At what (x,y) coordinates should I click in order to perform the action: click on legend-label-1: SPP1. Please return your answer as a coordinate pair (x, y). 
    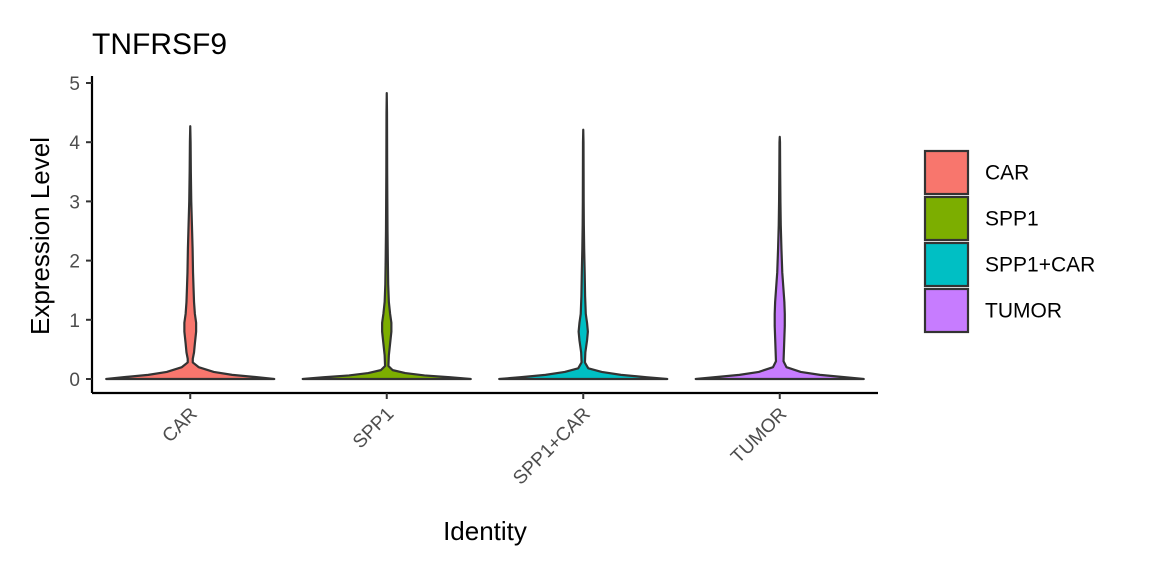
    Looking at the image, I should click on (1012, 219).